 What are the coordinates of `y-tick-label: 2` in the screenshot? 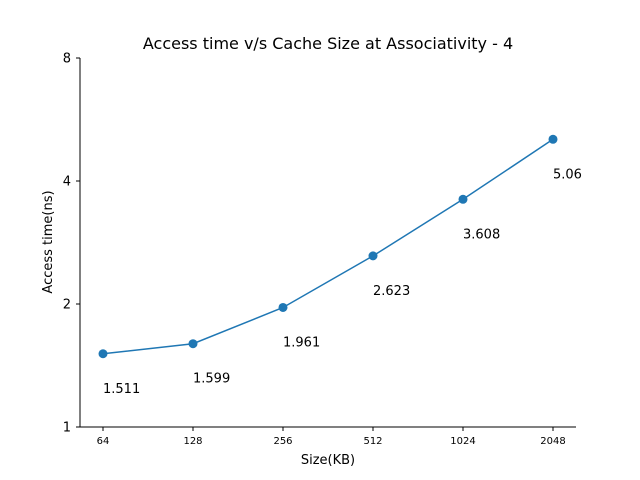 It's located at (67, 305).